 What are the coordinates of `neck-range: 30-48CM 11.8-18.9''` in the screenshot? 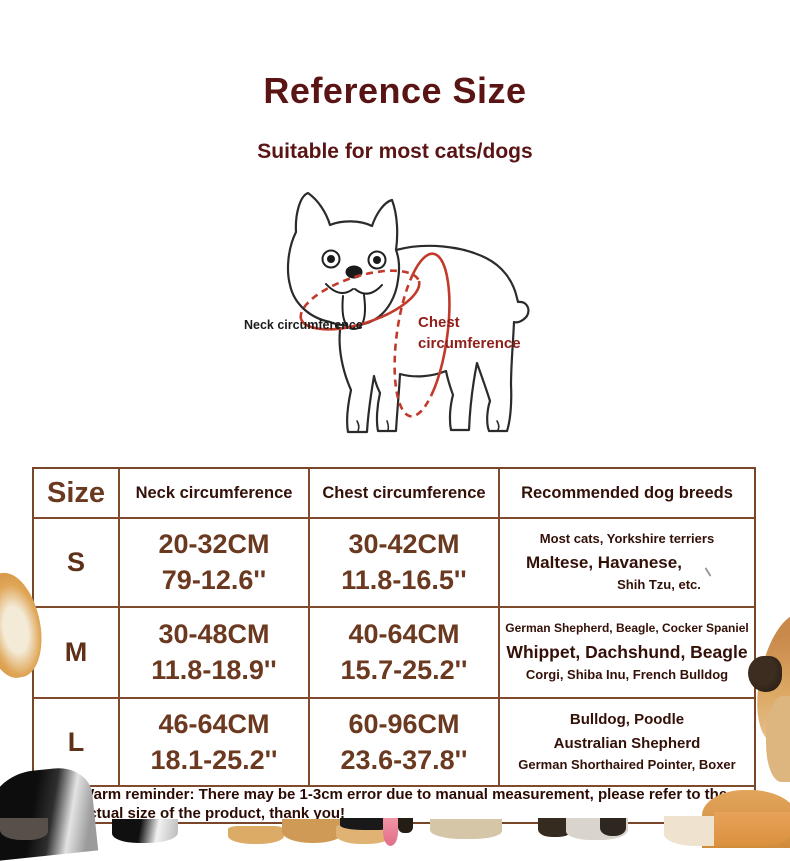 It's located at (215, 652).